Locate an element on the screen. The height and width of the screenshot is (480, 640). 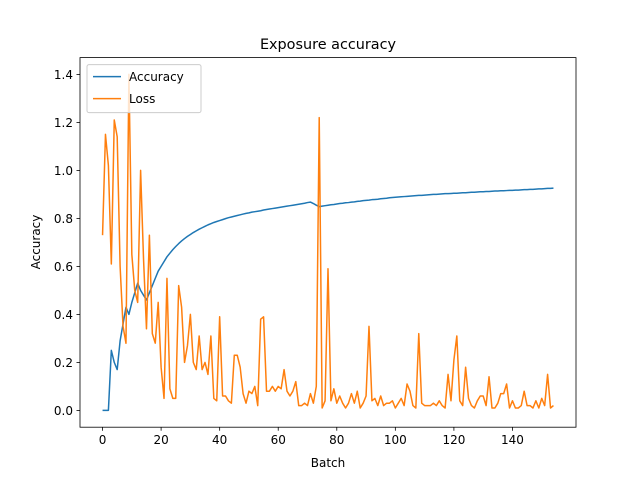
x-tick-label: 60 is located at coordinates (278, 440).